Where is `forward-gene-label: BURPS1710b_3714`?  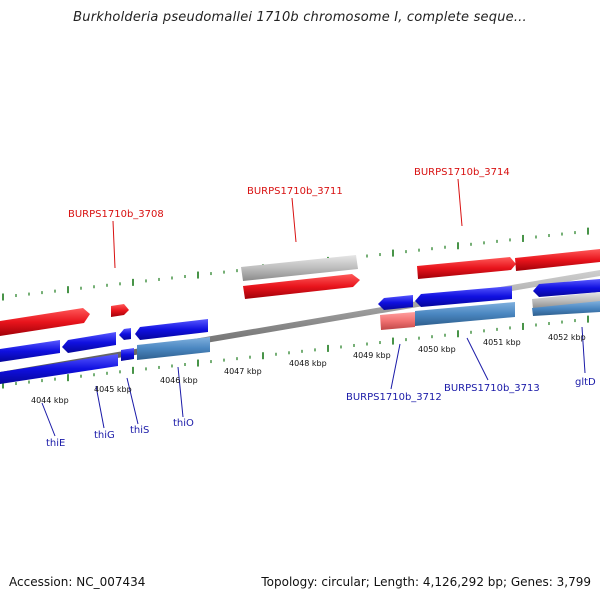 forward-gene-label: BURPS1710b_3714 is located at coordinates (462, 172).